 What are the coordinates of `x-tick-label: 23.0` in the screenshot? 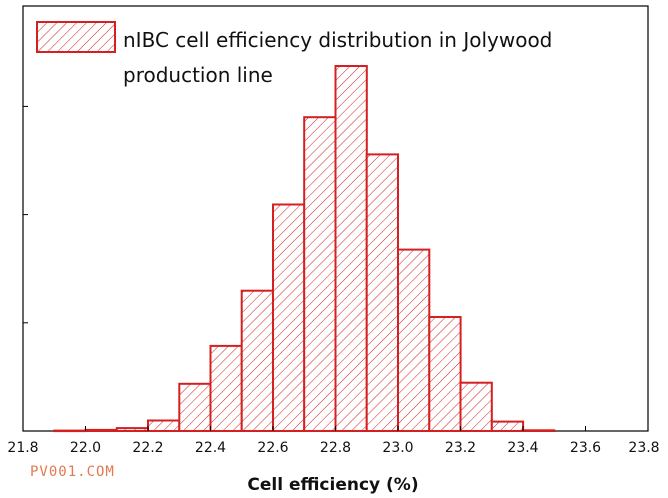 It's located at (397, 448).